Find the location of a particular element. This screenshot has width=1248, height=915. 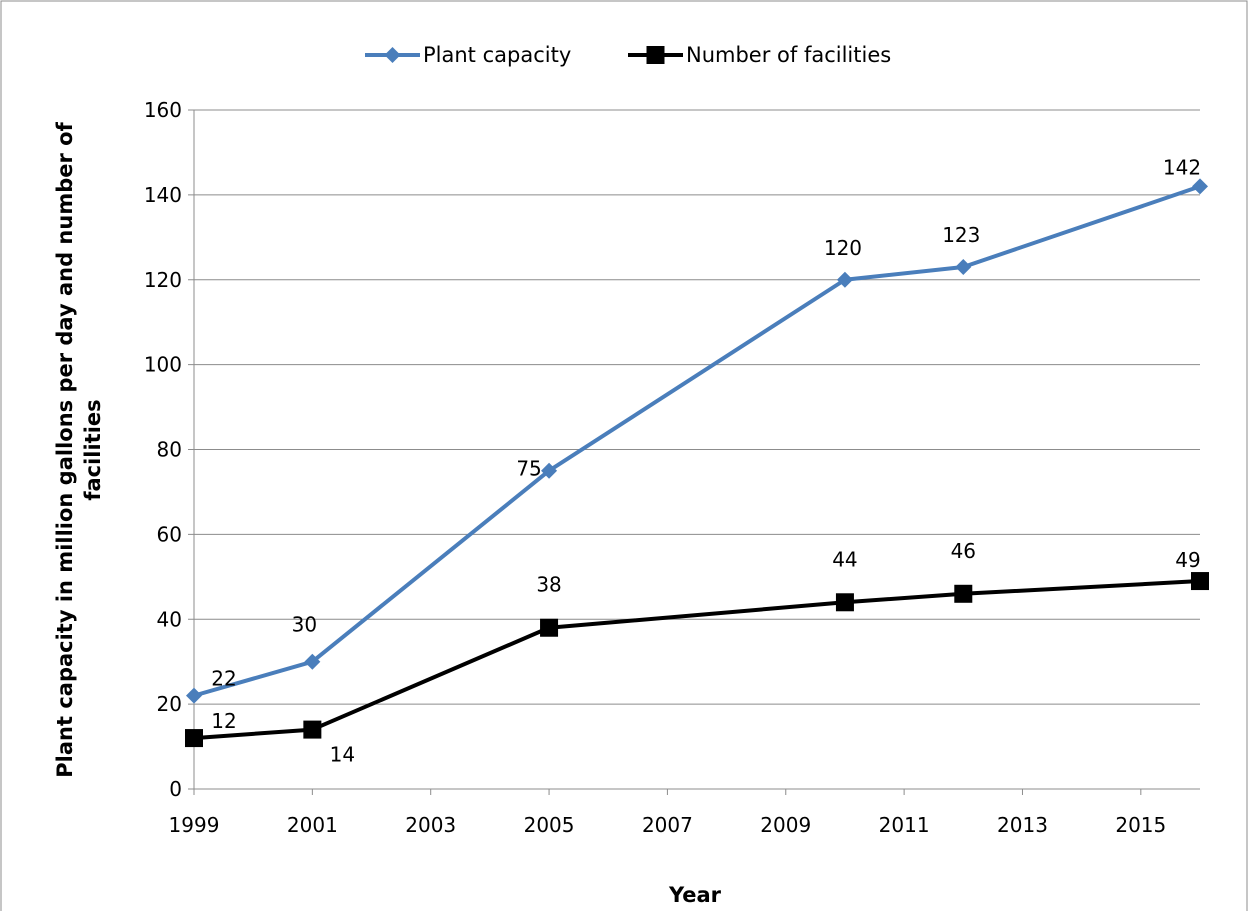

data-label: 46 is located at coordinates (963, 551).